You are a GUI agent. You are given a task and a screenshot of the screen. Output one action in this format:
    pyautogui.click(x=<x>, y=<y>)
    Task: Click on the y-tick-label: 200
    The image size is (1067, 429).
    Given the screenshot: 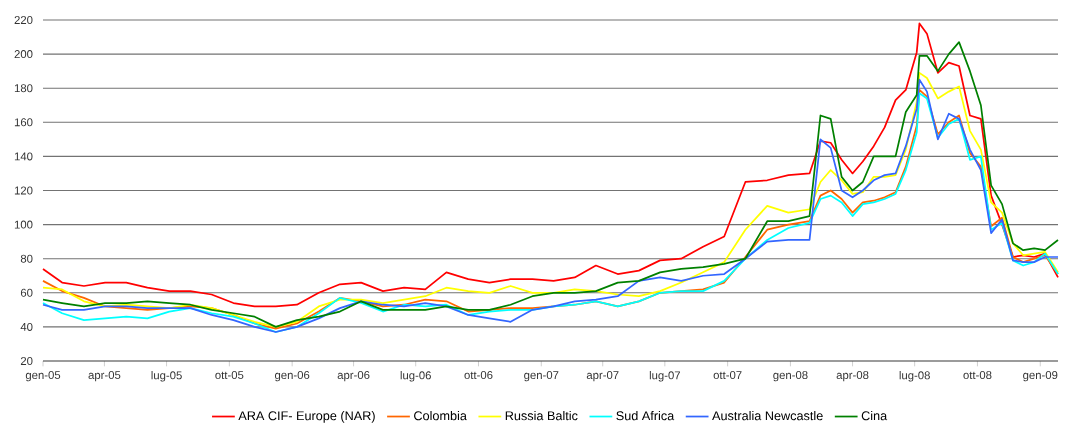 What is the action you would take?
    pyautogui.click(x=23, y=54)
    